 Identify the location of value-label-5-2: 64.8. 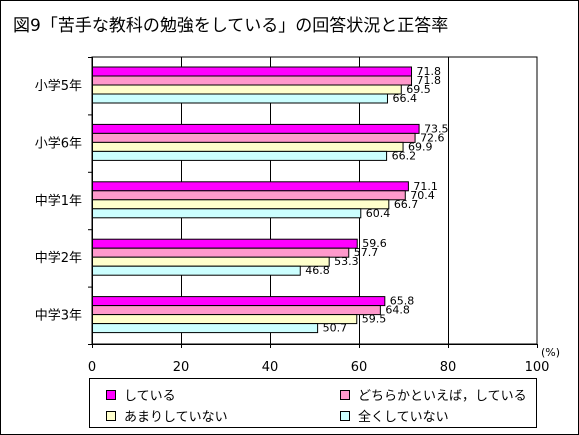
(397, 310).